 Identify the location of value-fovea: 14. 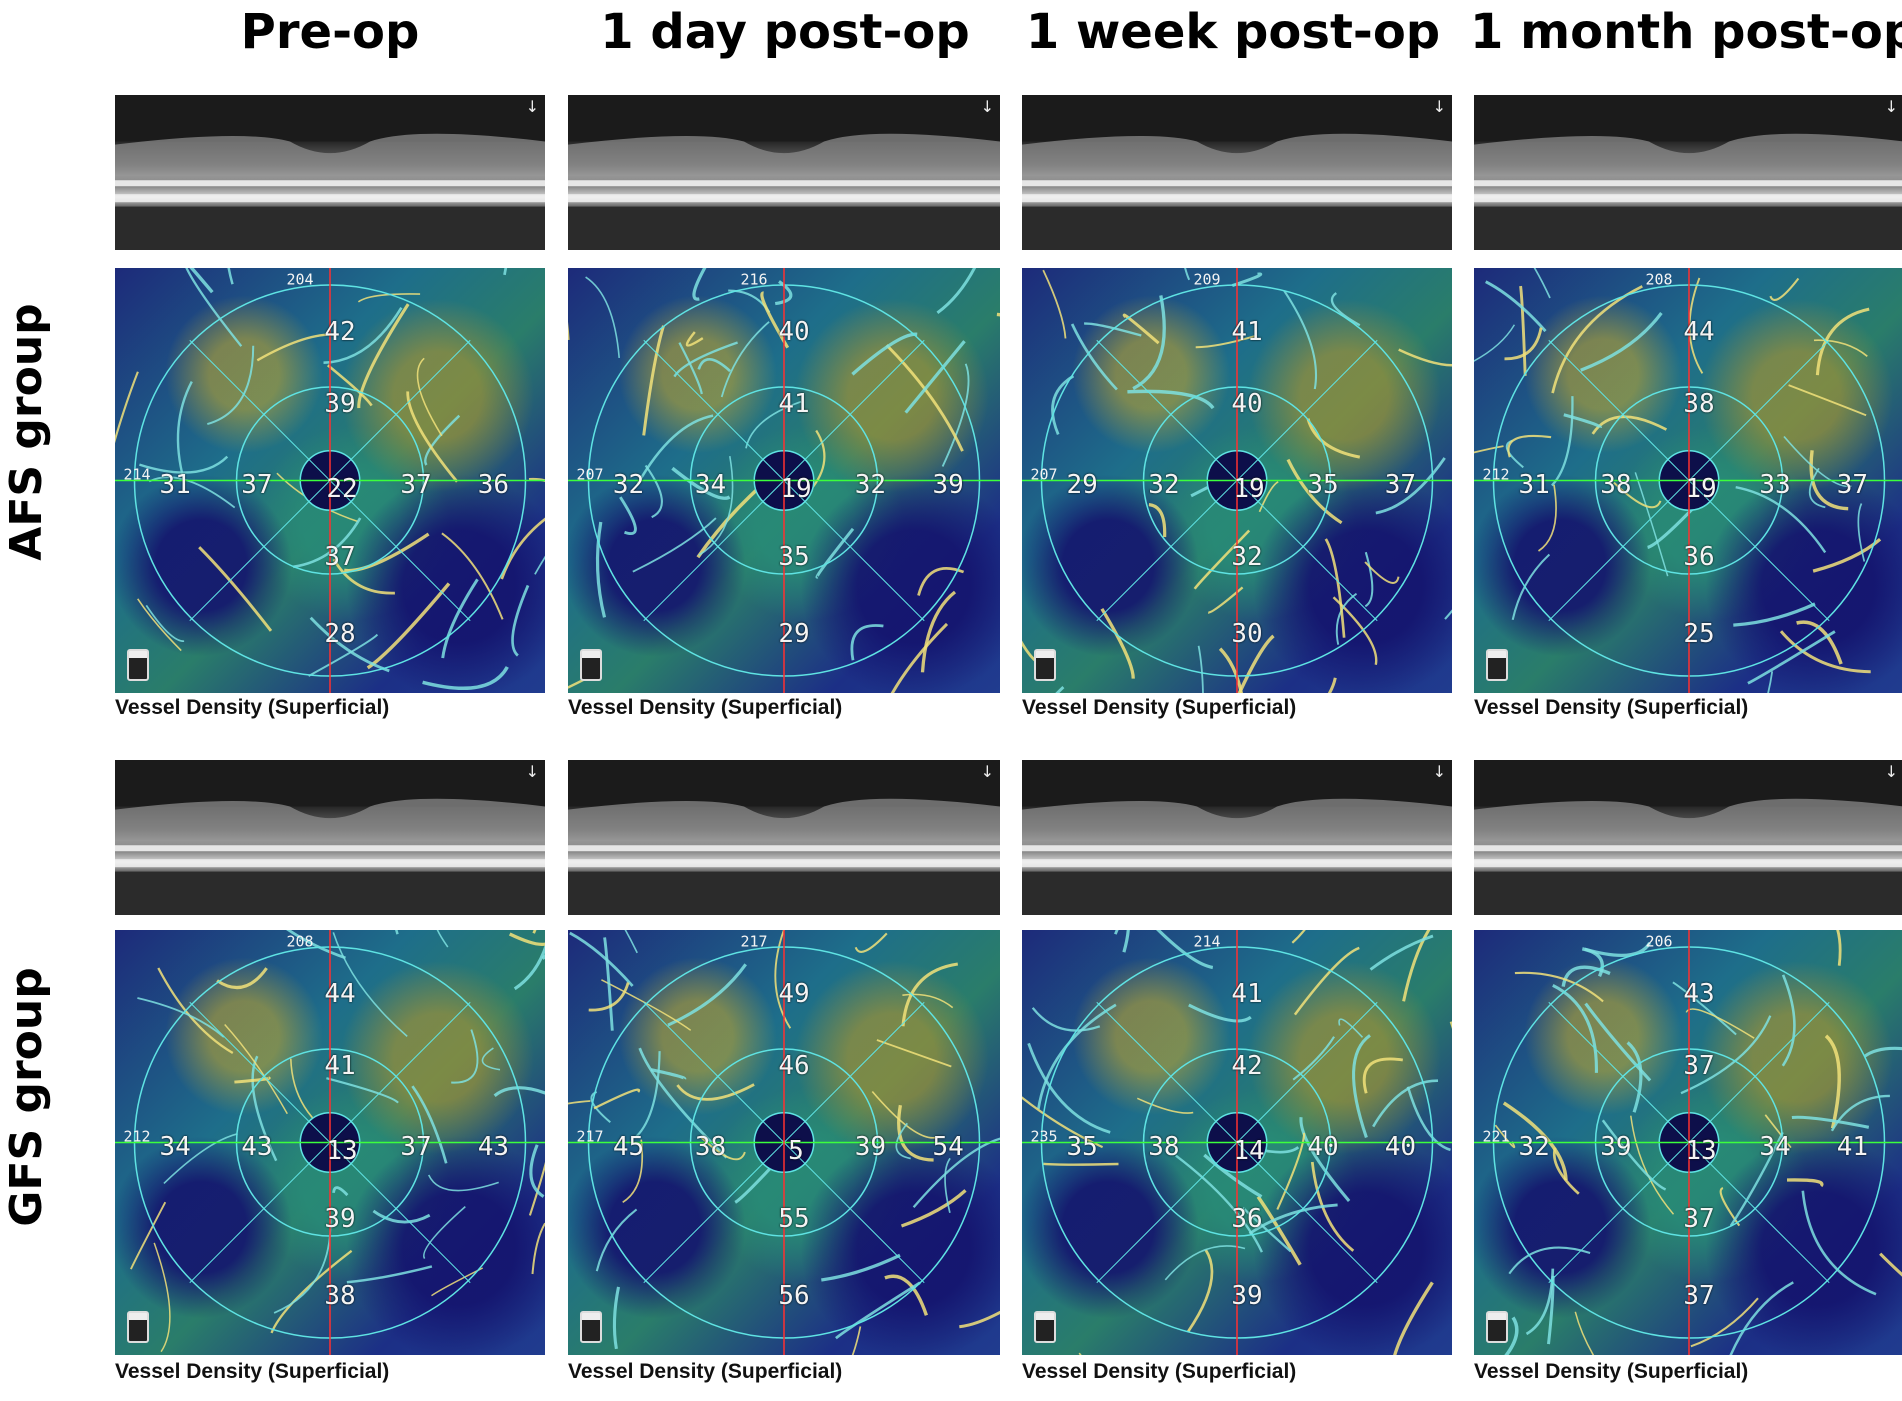
(1249, 1150).